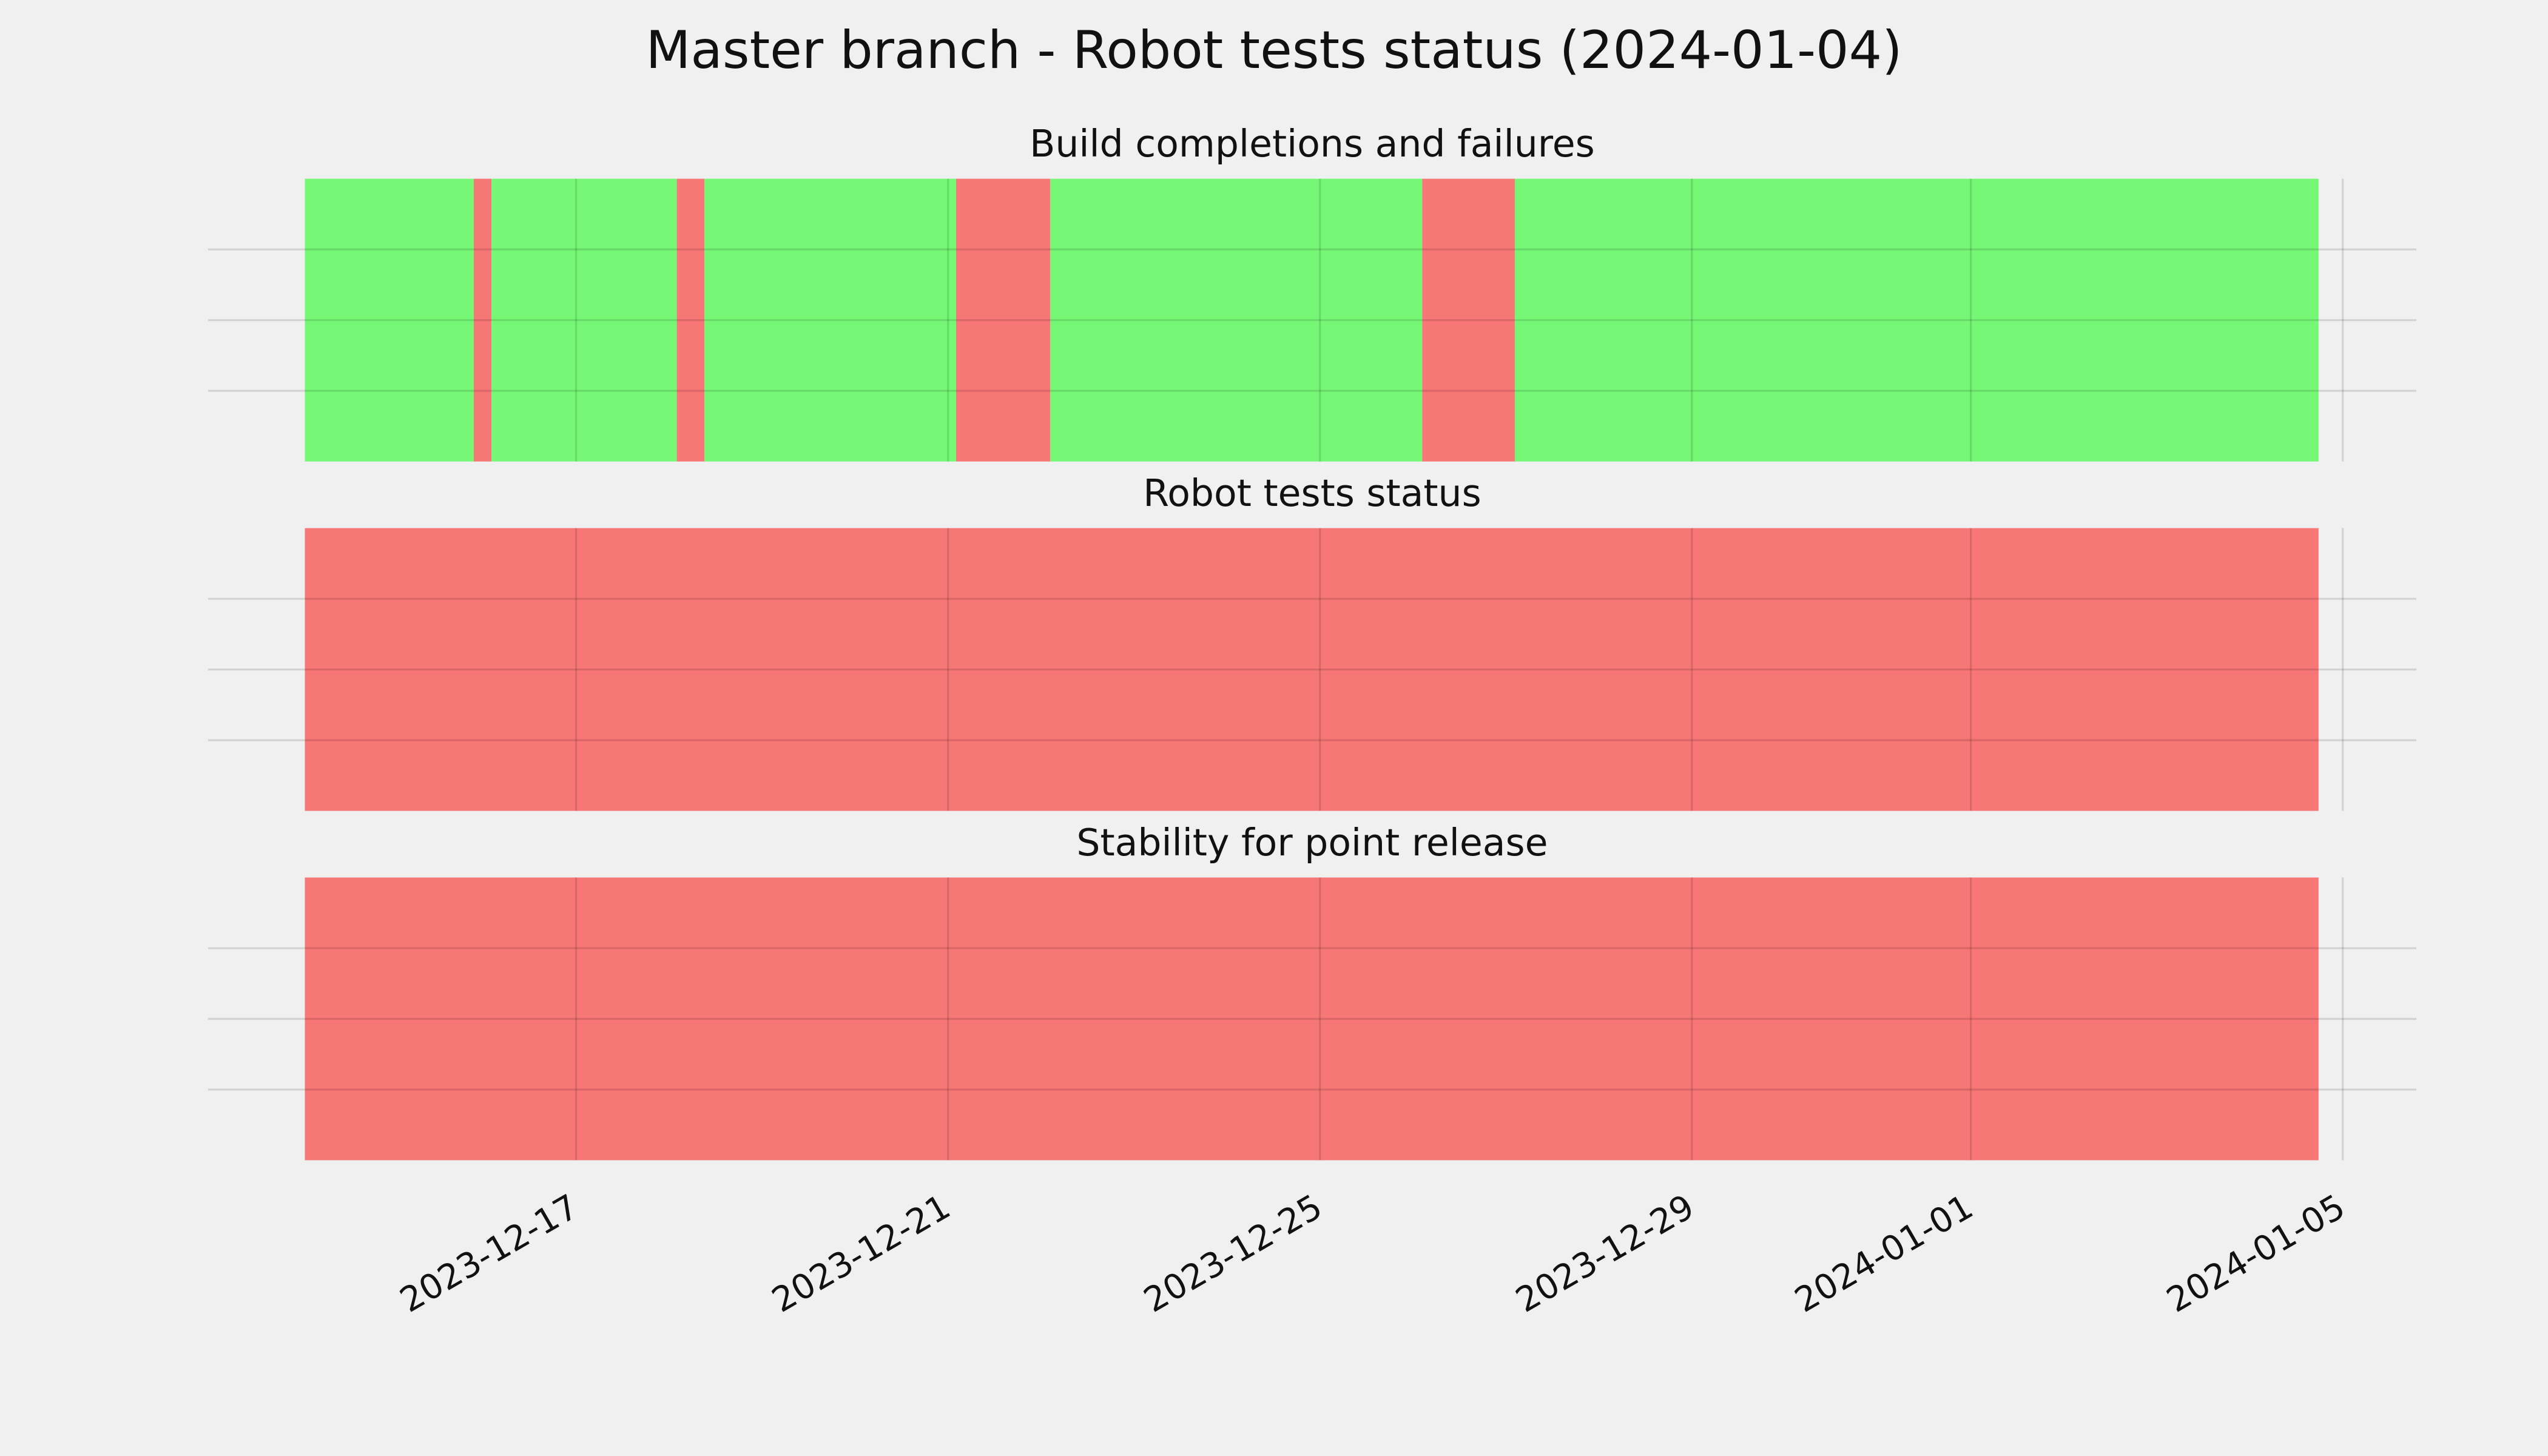 This screenshot has height=1456, width=2548. I want to click on x-tick-label: 2023-12-21, so click(861, 1254).